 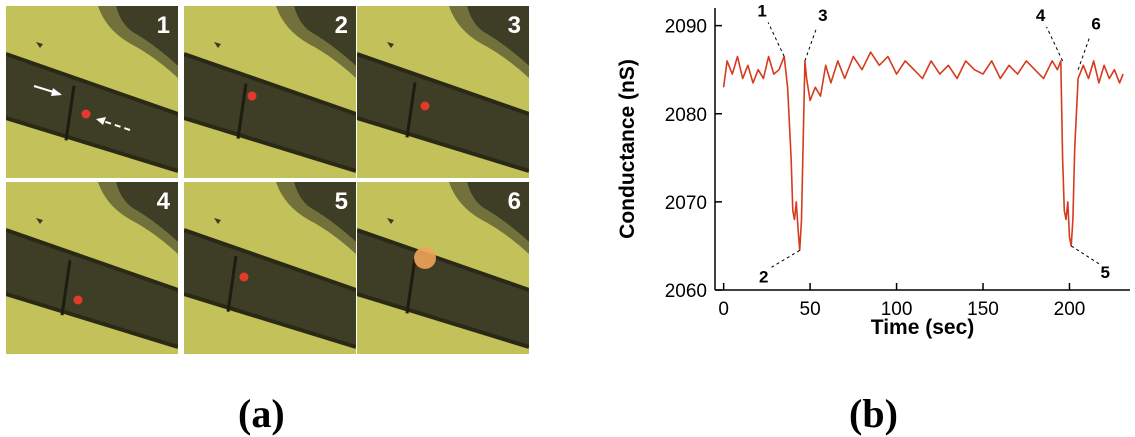 I want to click on micrograph-frame: 4, so click(x=92, y=268).